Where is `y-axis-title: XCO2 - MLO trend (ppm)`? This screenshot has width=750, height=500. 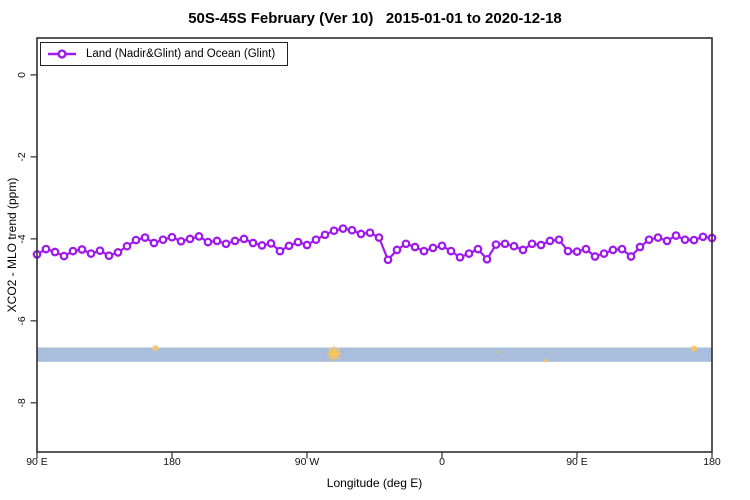
y-axis-title: XCO2 - MLO trend (ppm) is located at coordinates (12, 245).